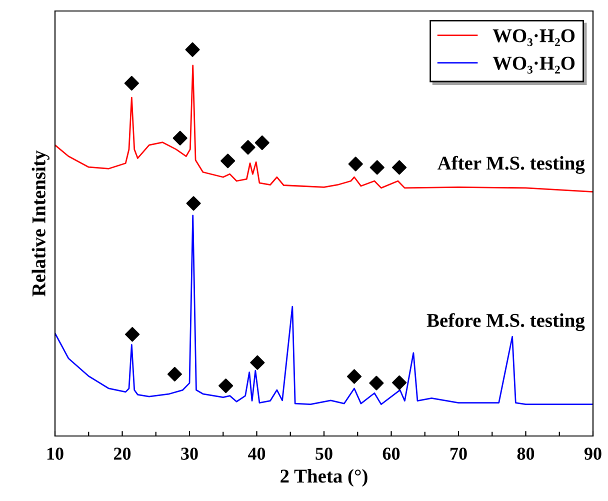  I want to click on x-tick-label: 60, so click(391, 454).